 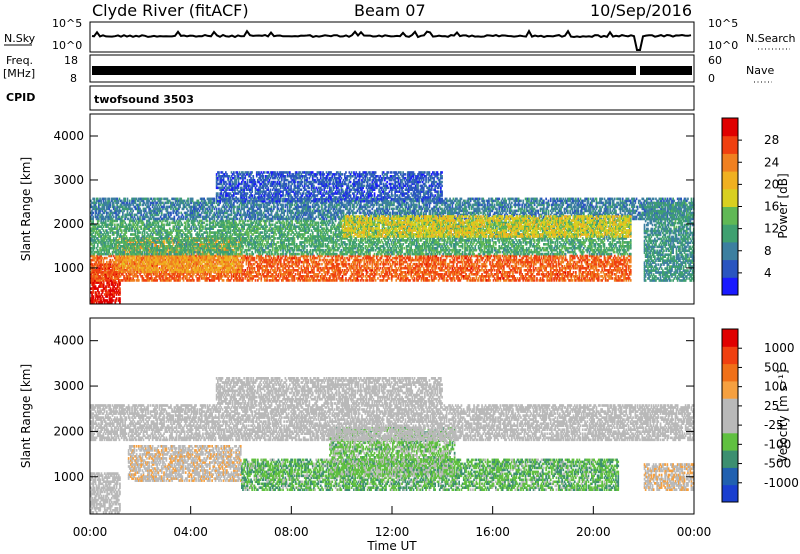 I want to click on freq-label-line1: Freq., so click(x=19, y=60).